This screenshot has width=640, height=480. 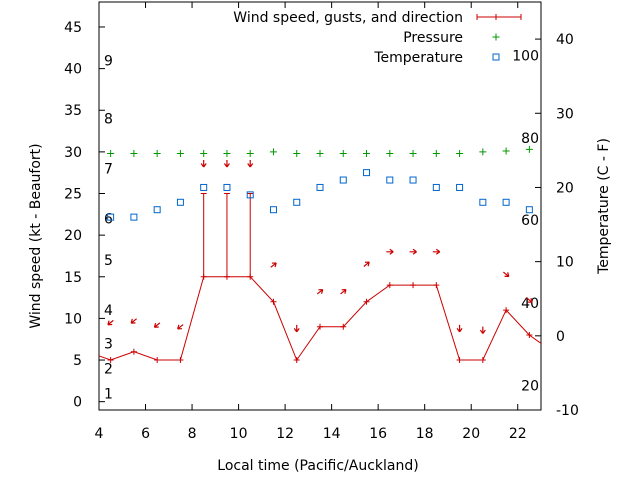 I want to click on x-axis-label: Local time (Pacific/Auckland), so click(x=317, y=466).